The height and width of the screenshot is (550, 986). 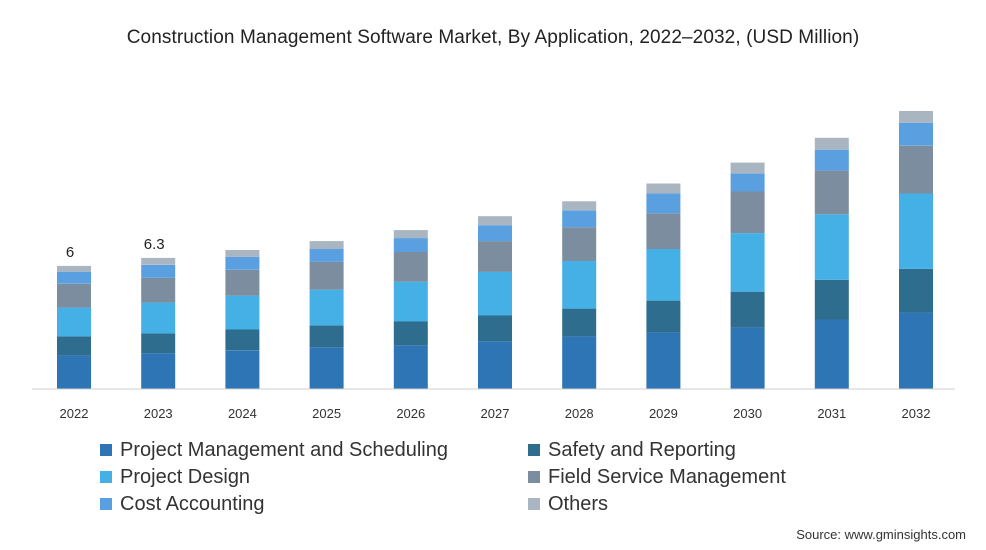 What do you see at coordinates (663, 203) in the screenshot?
I see `bar-segment-2029-cost-accounting` at bounding box center [663, 203].